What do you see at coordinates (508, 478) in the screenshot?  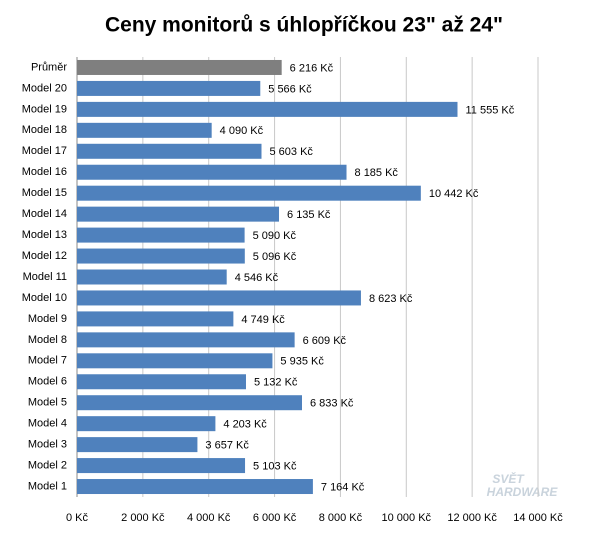 I see `watermark: SVĚT` at bounding box center [508, 478].